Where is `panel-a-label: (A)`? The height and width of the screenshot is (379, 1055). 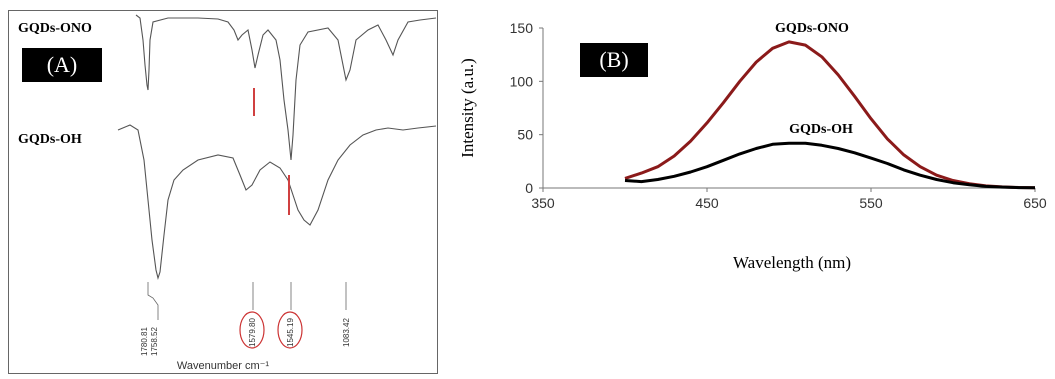
panel-a-label: (A) is located at coordinates (62, 65).